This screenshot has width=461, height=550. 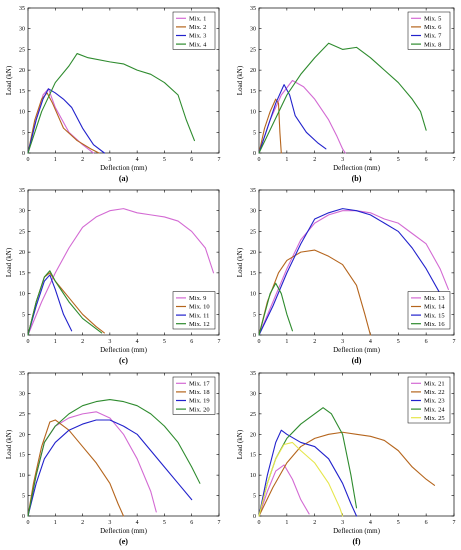 What do you see at coordinates (432, 44) in the screenshot?
I see `legend-entry: Mix. 8` at bounding box center [432, 44].